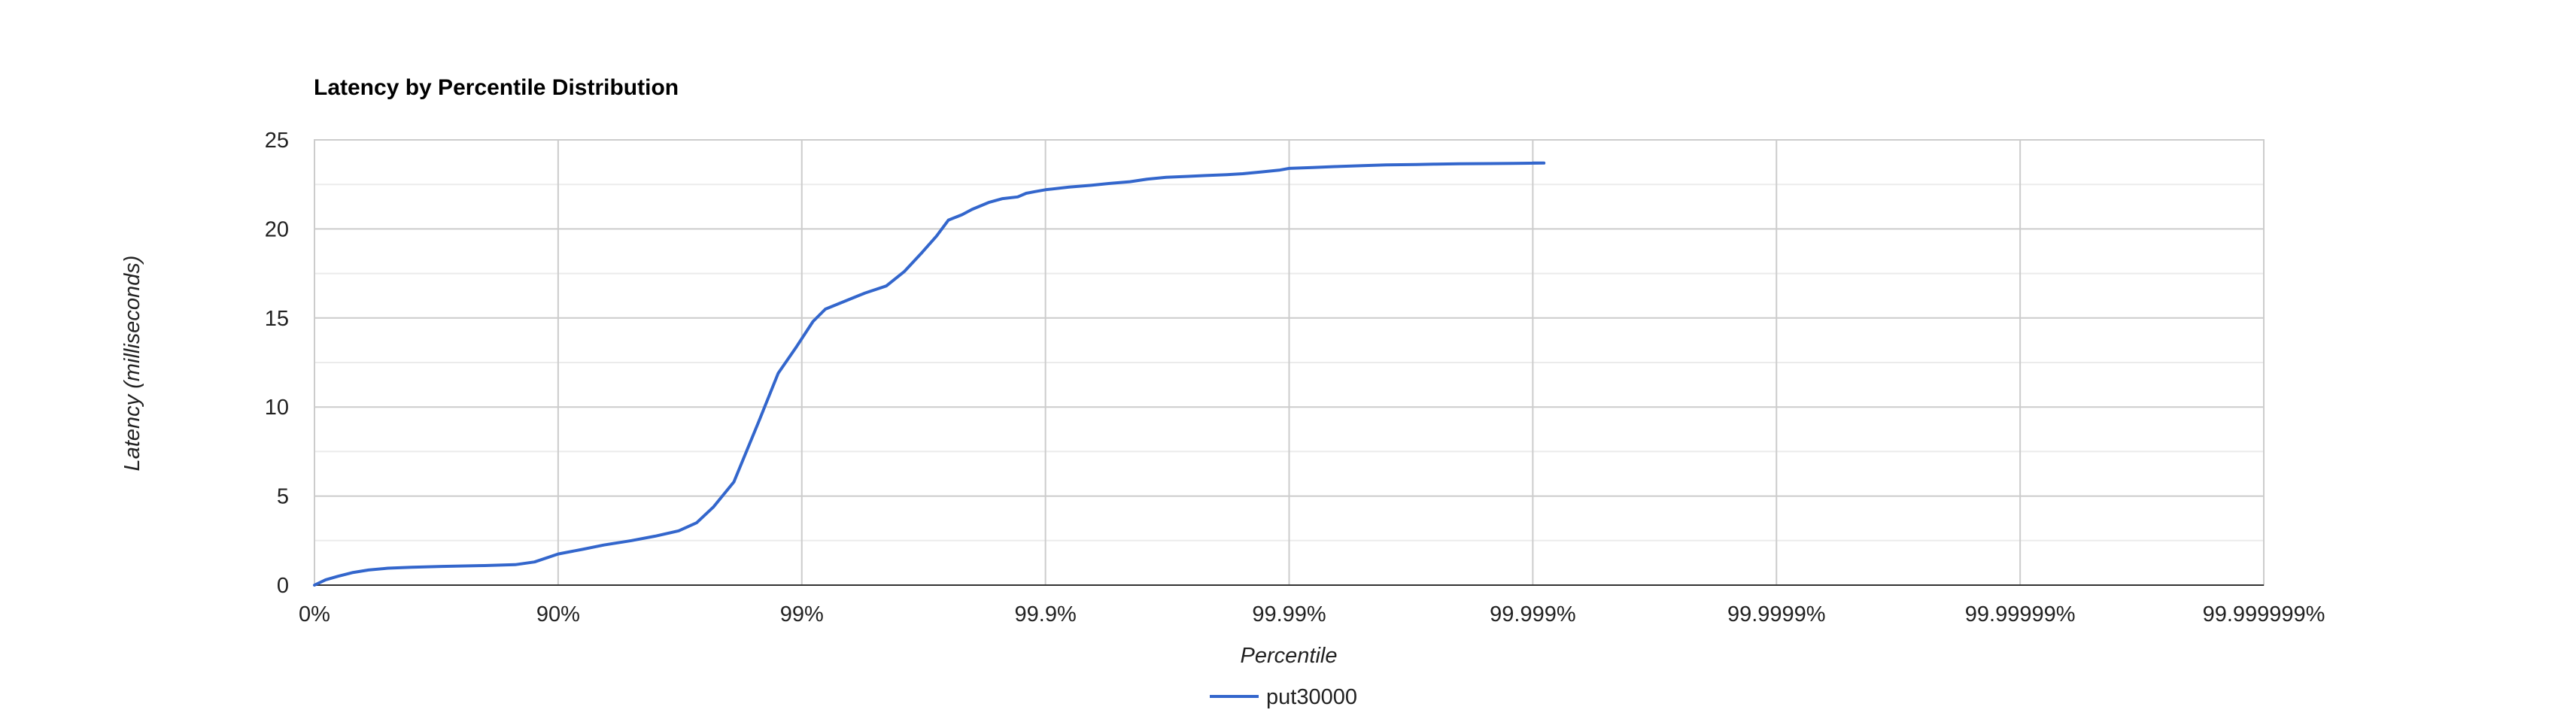 The width and height of the screenshot is (2576, 722). Describe the element at coordinates (2264, 614) in the screenshot. I see `x-tick-label: 99.999999%` at that location.